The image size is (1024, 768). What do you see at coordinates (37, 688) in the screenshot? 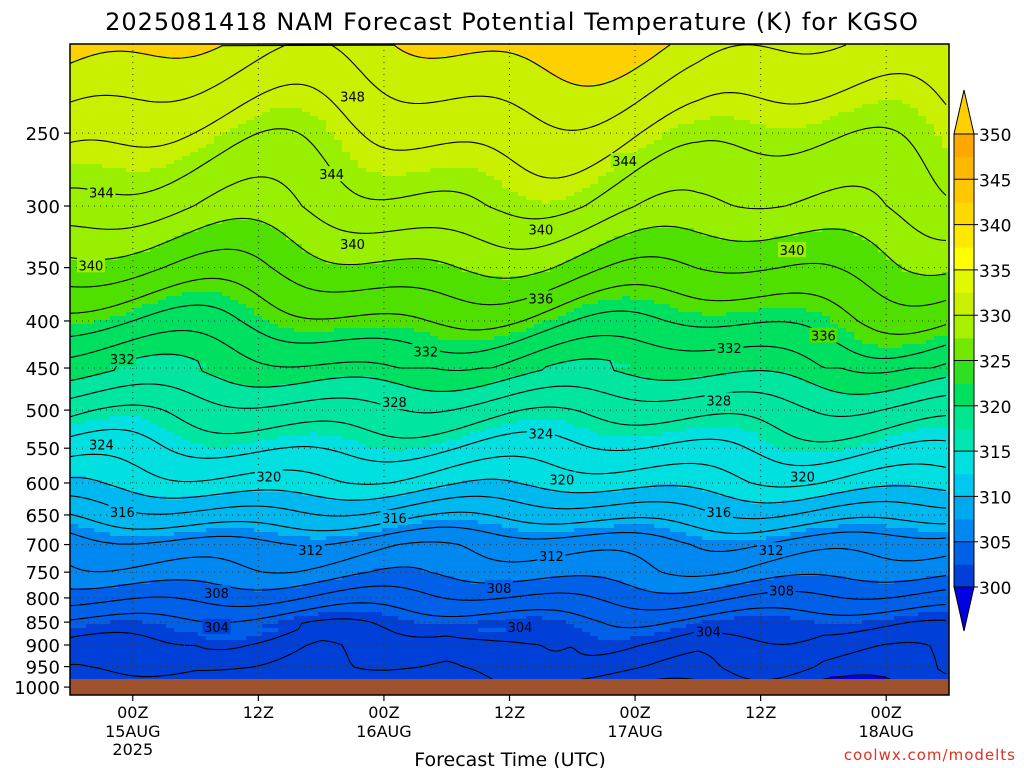
I see `y-tick-label: 1000` at bounding box center [37, 688].